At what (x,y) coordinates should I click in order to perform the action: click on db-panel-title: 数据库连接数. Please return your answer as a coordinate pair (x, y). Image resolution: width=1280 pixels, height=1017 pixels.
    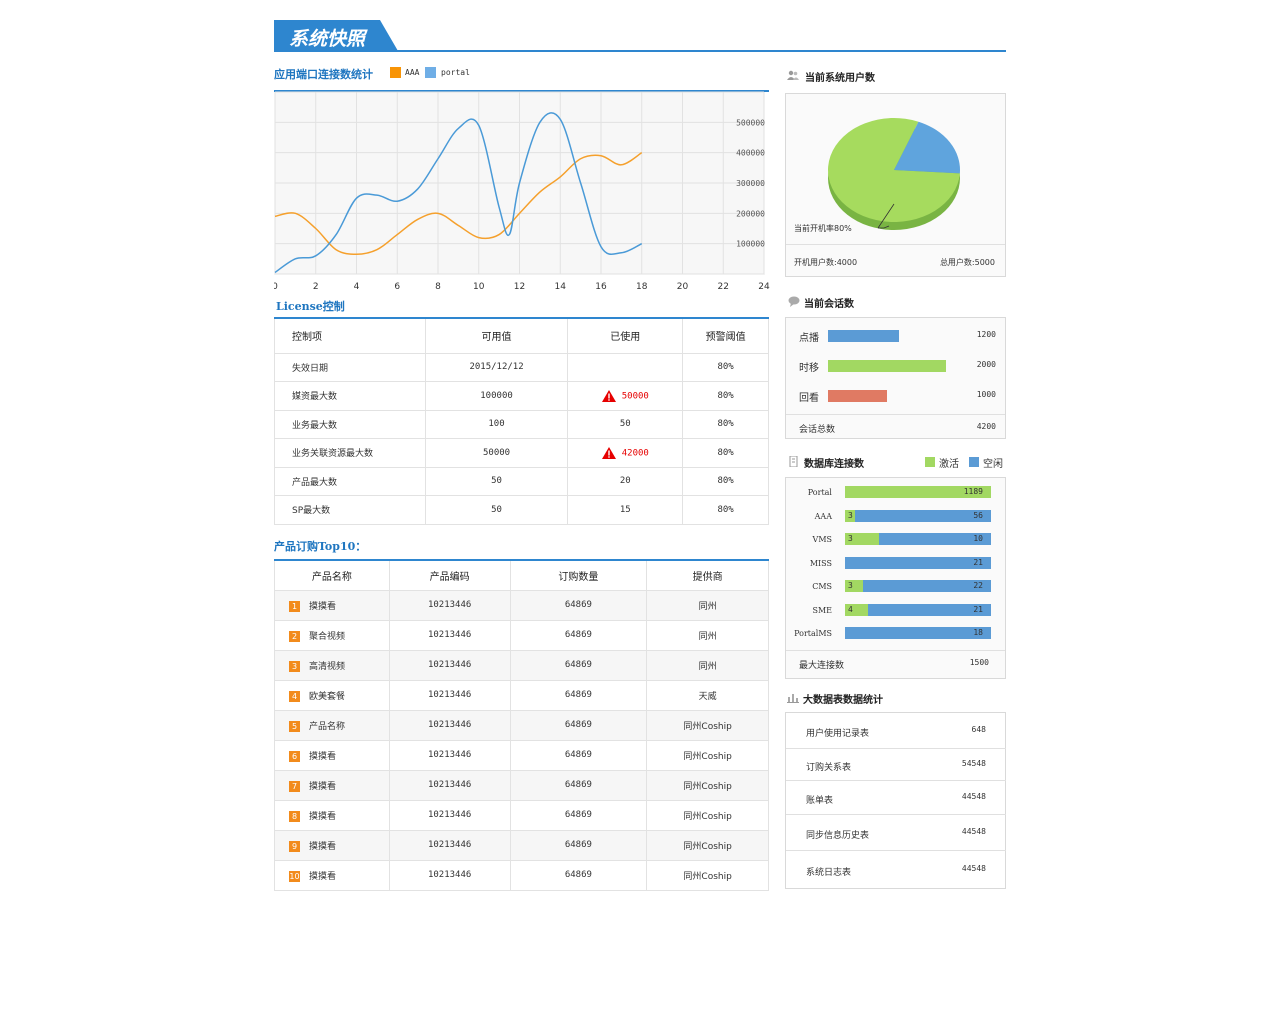
    Looking at the image, I should click on (834, 464).